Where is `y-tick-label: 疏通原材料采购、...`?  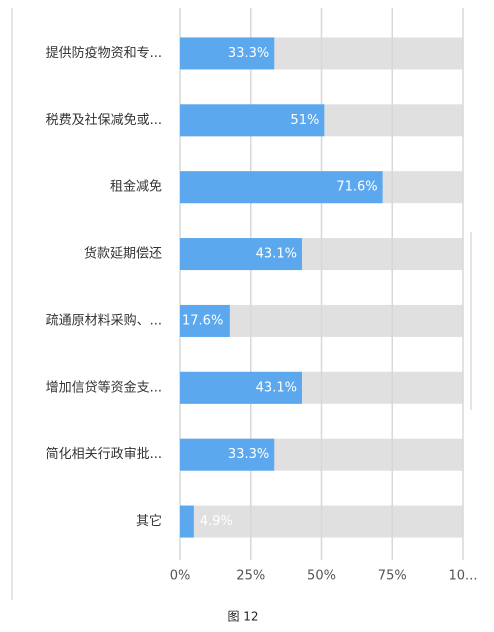 y-tick-label: 疏通原材料采购、... is located at coordinates (104, 320).